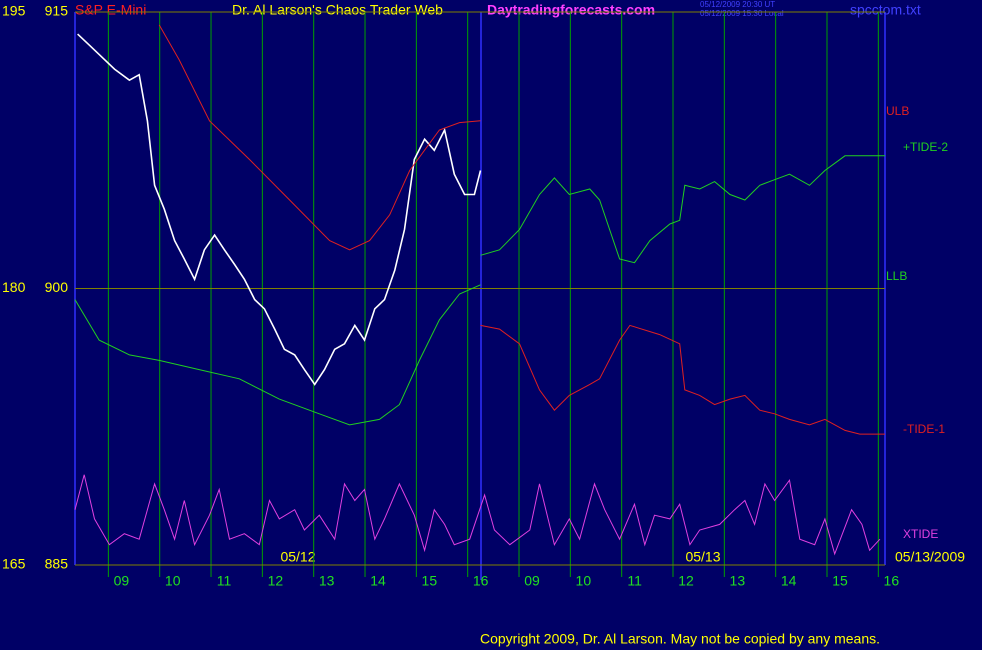 This screenshot has width=982, height=650. Describe the element at coordinates (702, 557) in the screenshot. I see `date-label: 05/13` at that location.